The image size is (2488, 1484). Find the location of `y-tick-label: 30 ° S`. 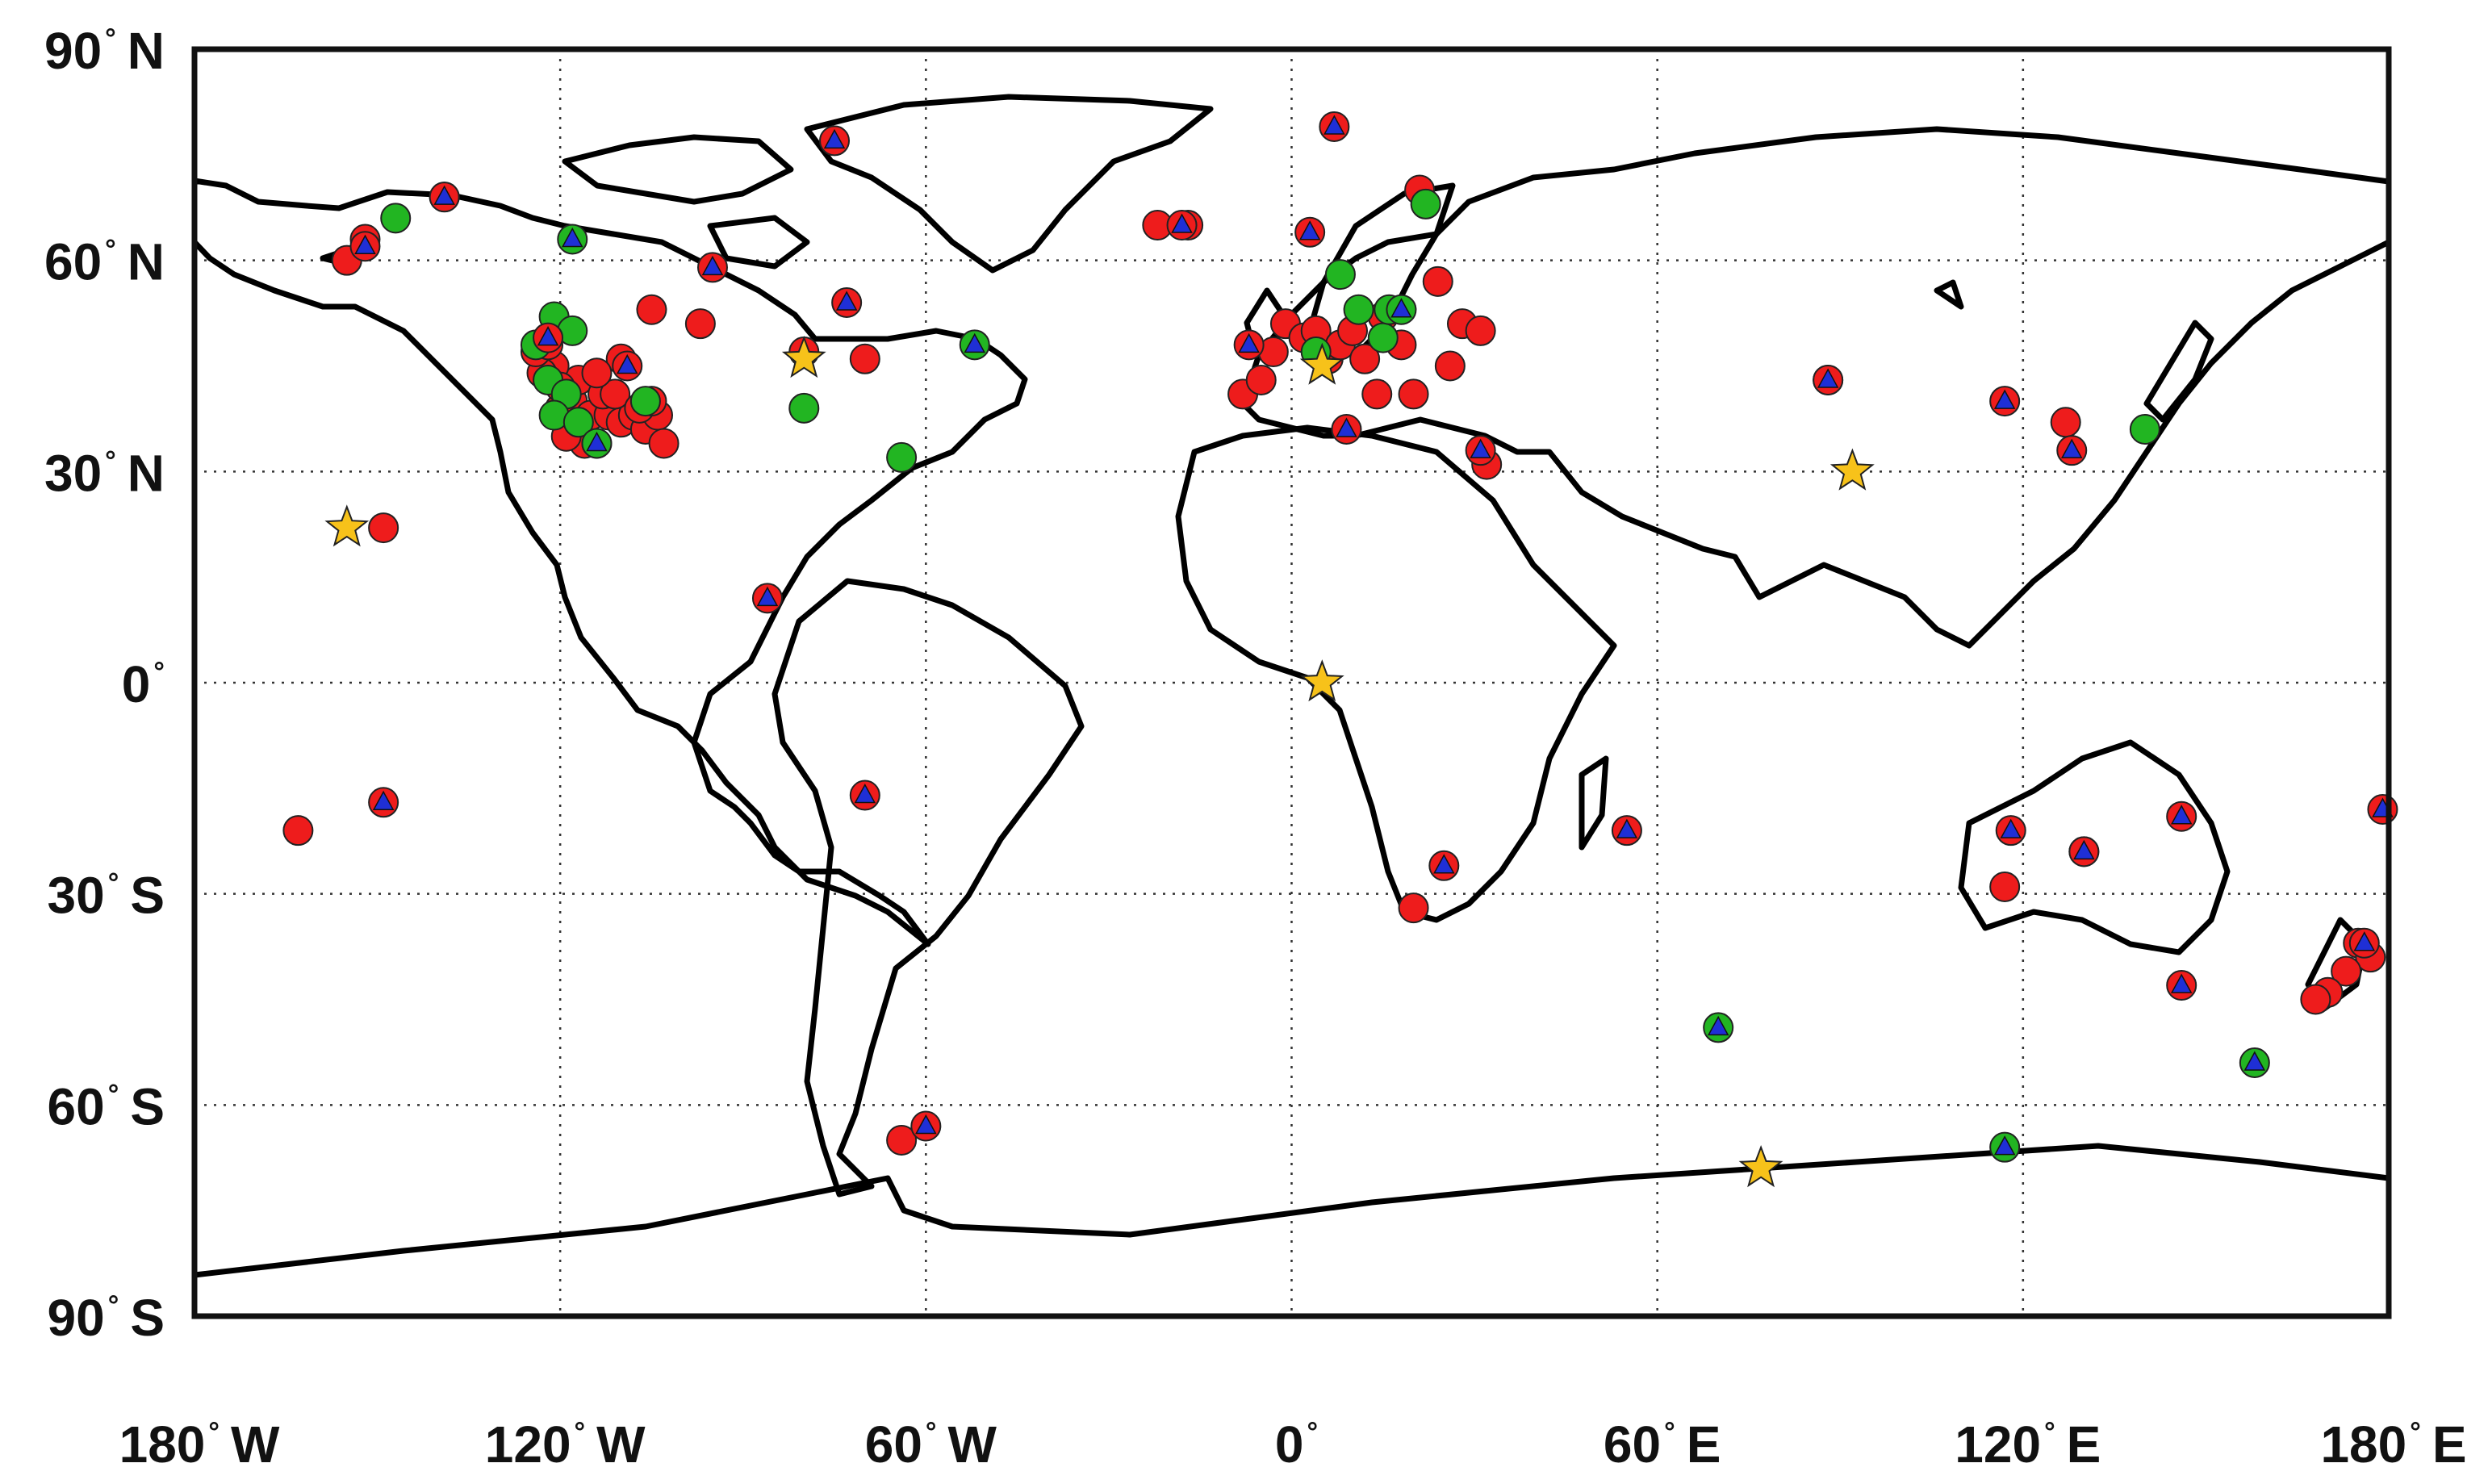

y-tick-label: 30 ° S is located at coordinates (107, 896).